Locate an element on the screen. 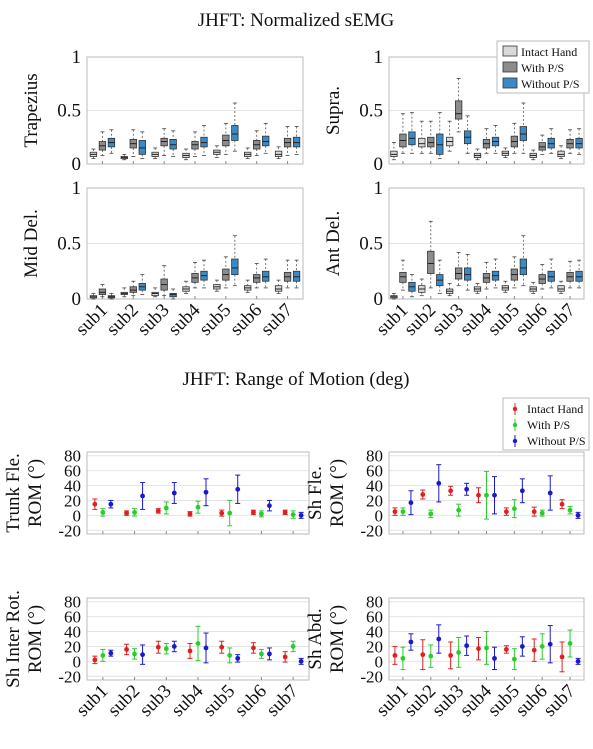  x-tick-label: sub5 is located at coordinates (215, 320).